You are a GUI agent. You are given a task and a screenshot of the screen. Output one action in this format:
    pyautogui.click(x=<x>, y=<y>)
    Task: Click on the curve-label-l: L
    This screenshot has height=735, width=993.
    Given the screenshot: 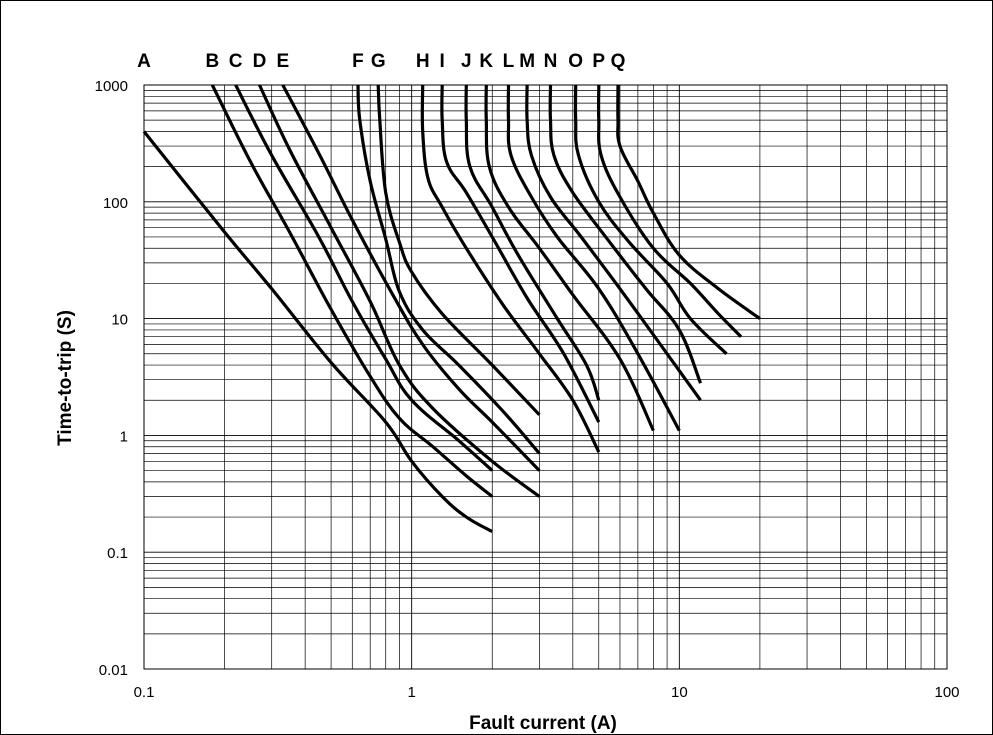 What is the action you would take?
    pyautogui.click(x=509, y=61)
    